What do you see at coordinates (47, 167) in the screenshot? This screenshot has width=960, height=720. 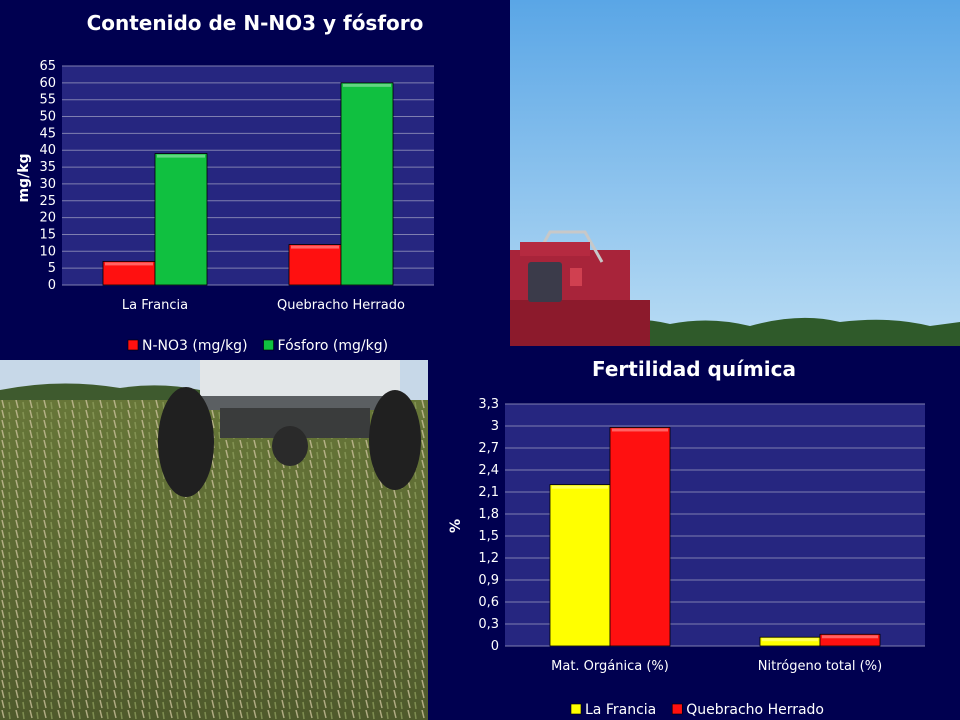 I see `y-tick-label: 35` at bounding box center [47, 167].